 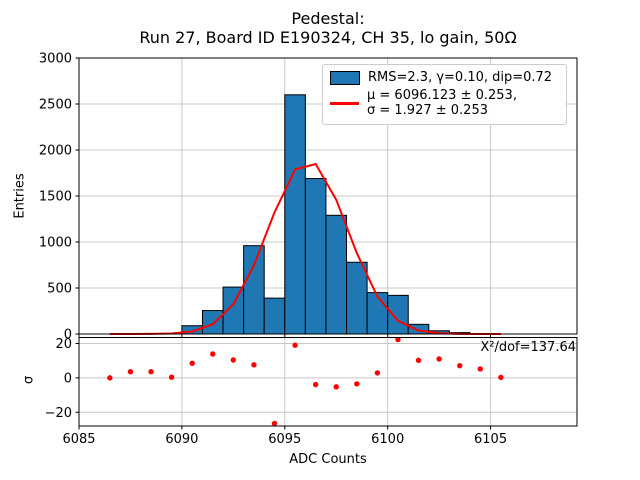 What do you see at coordinates (58, 413) in the screenshot?
I see `ytick-label-bottom: −20` at bounding box center [58, 413].